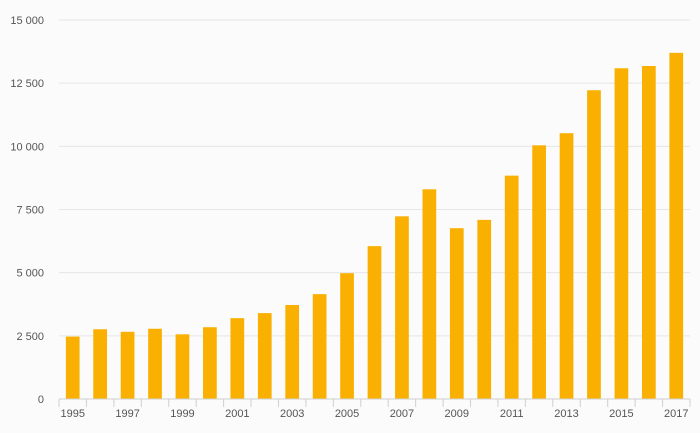 This screenshot has width=700, height=433. Describe the element at coordinates (127, 414) in the screenshot. I see `x-tick-label: 1997` at that location.